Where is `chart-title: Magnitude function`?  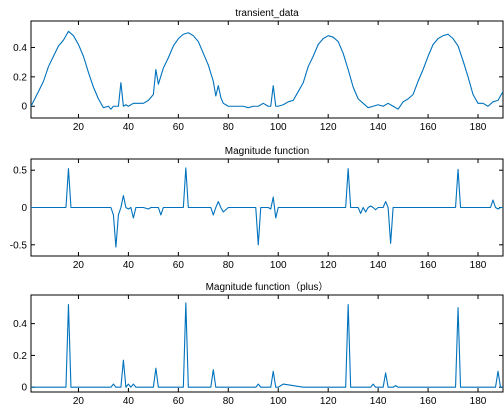 chart-title: Magnitude function is located at coordinates (267, 151).